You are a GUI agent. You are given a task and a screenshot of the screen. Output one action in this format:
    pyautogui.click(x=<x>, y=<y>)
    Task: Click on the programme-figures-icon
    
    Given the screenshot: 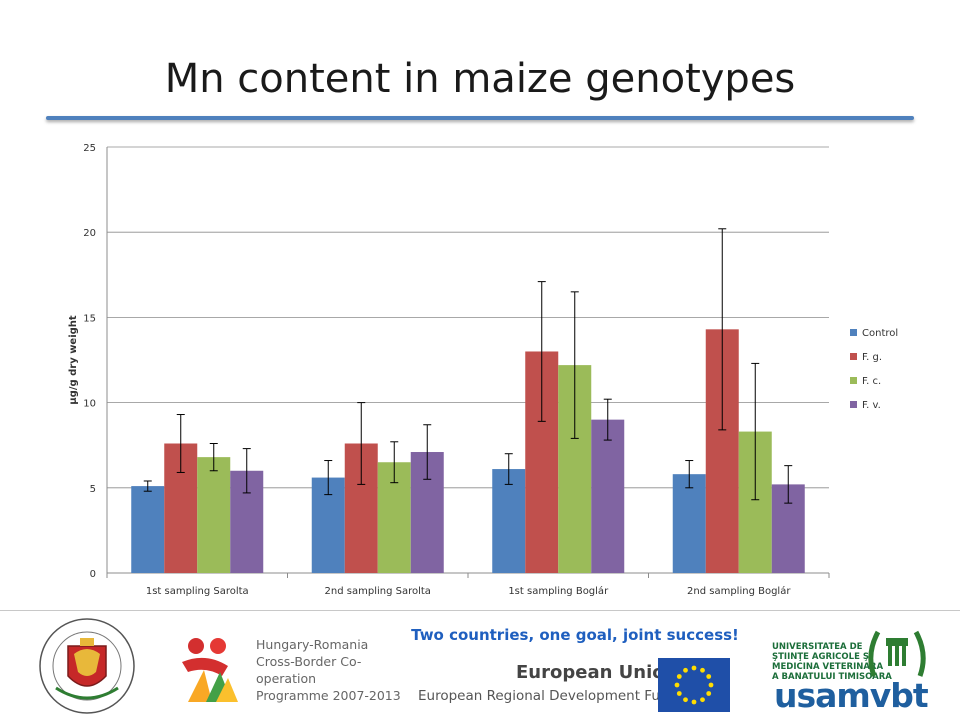 What is the action you would take?
    pyautogui.click(x=210, y=670)
    